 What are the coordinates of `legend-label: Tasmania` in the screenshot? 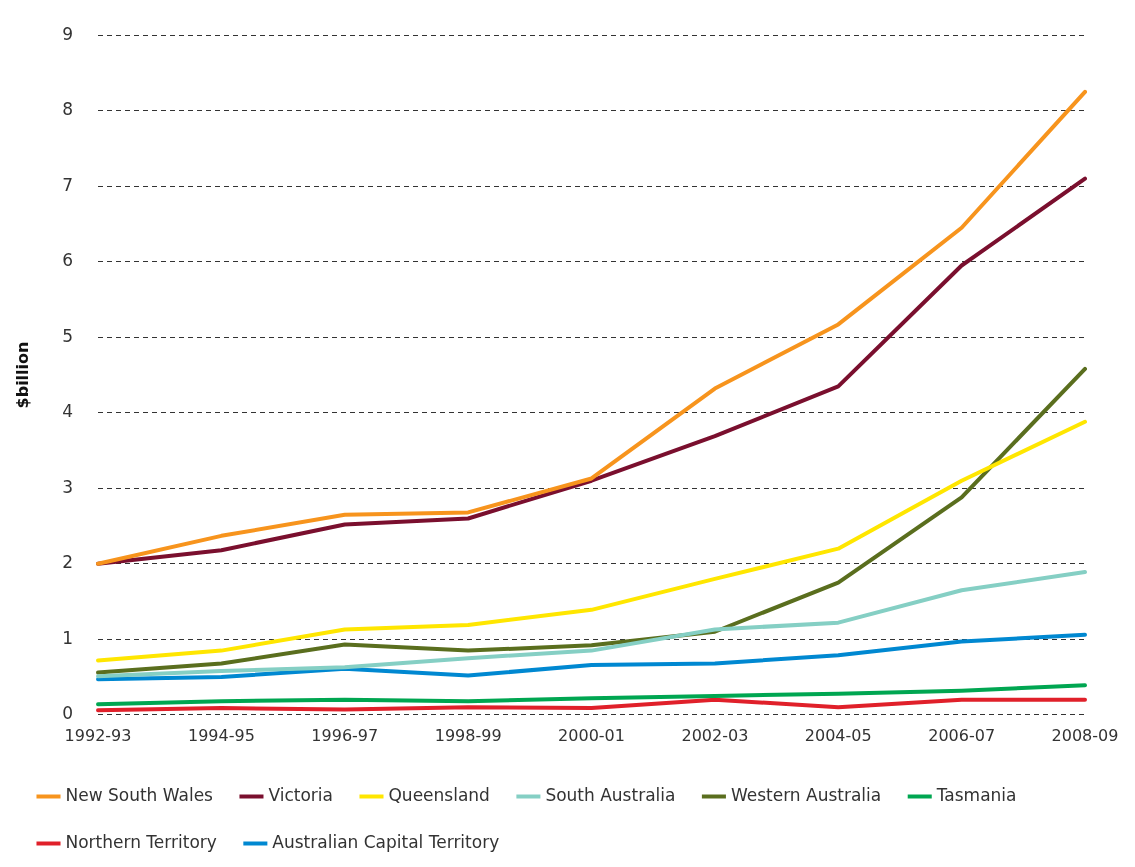 It's located at (976, 794).